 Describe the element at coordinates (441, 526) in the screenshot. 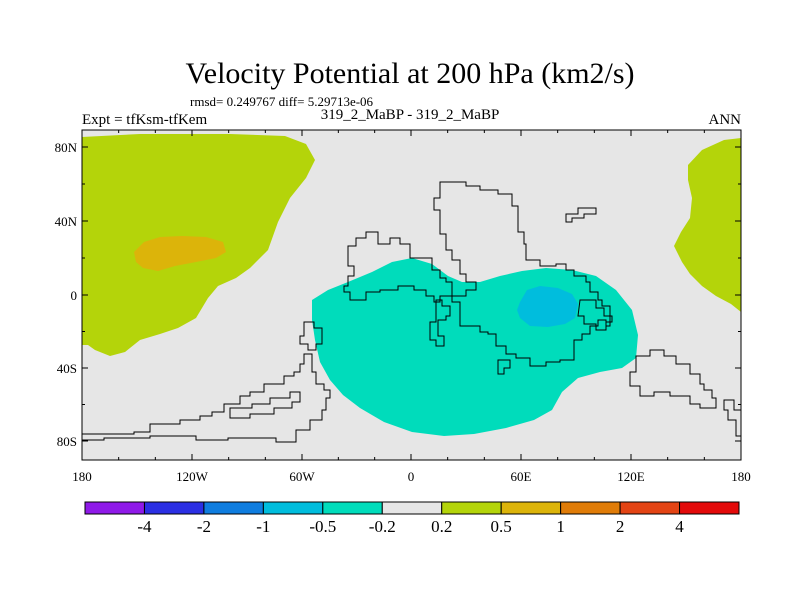

I see `legend-label: 0.2` at that location.